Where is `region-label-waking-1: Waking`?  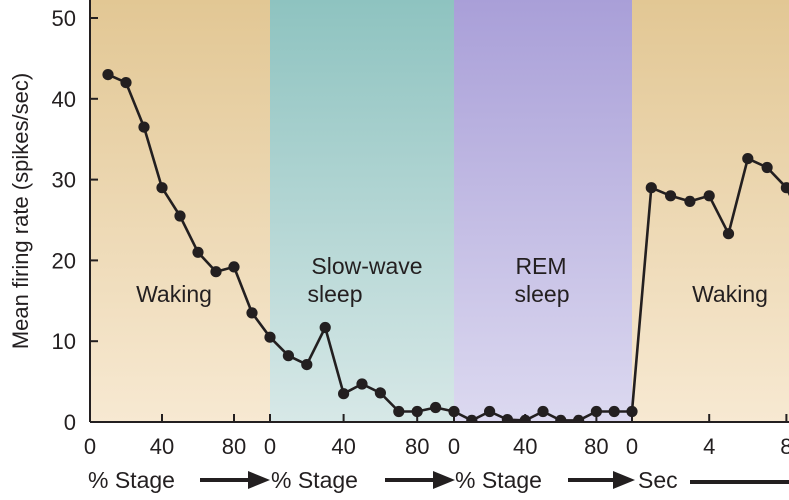
region-label-waking-1: Waking is located at coordinates (174, 294).